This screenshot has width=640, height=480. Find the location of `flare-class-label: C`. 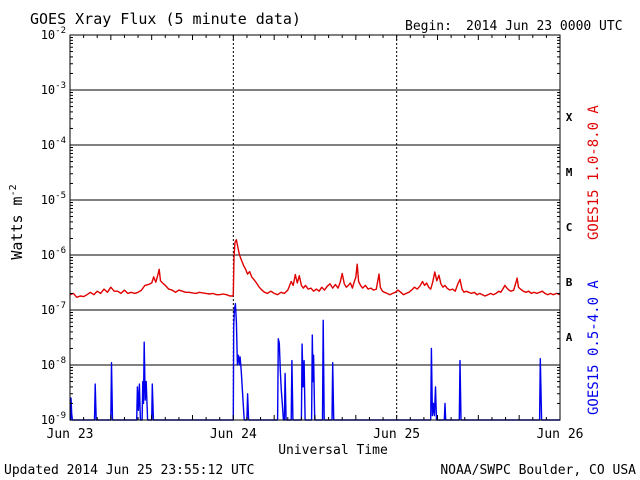

flare-class-label: C is located at coordinates (569, 227).